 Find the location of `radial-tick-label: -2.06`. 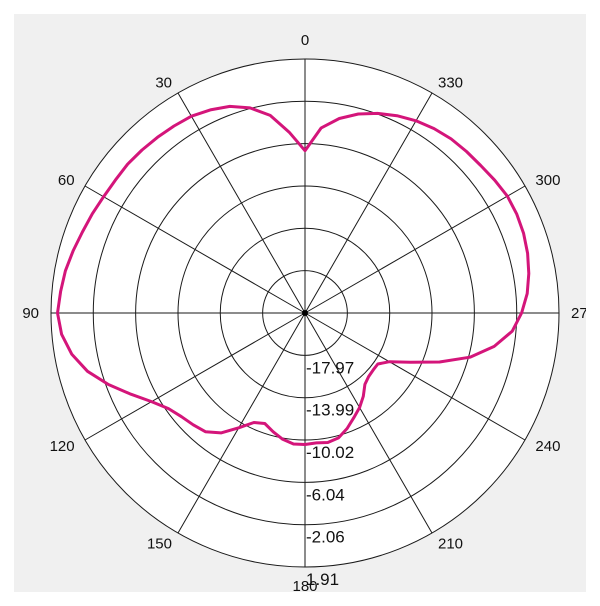

radial-tick-label: -2.06 is located at coordinates (325, 537).